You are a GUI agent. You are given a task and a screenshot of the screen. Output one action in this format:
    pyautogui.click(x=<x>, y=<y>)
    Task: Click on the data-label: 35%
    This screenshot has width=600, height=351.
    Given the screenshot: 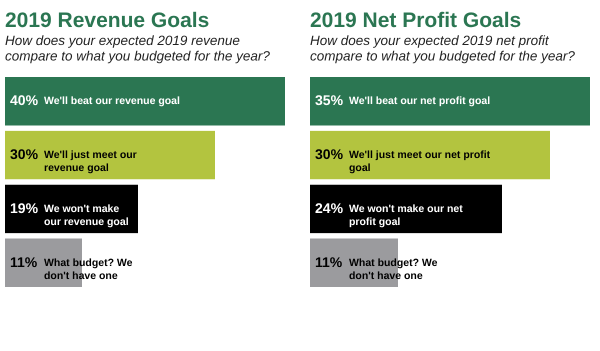 What is the action you would take?
    pyautogui.click(x=329, y=100)
    